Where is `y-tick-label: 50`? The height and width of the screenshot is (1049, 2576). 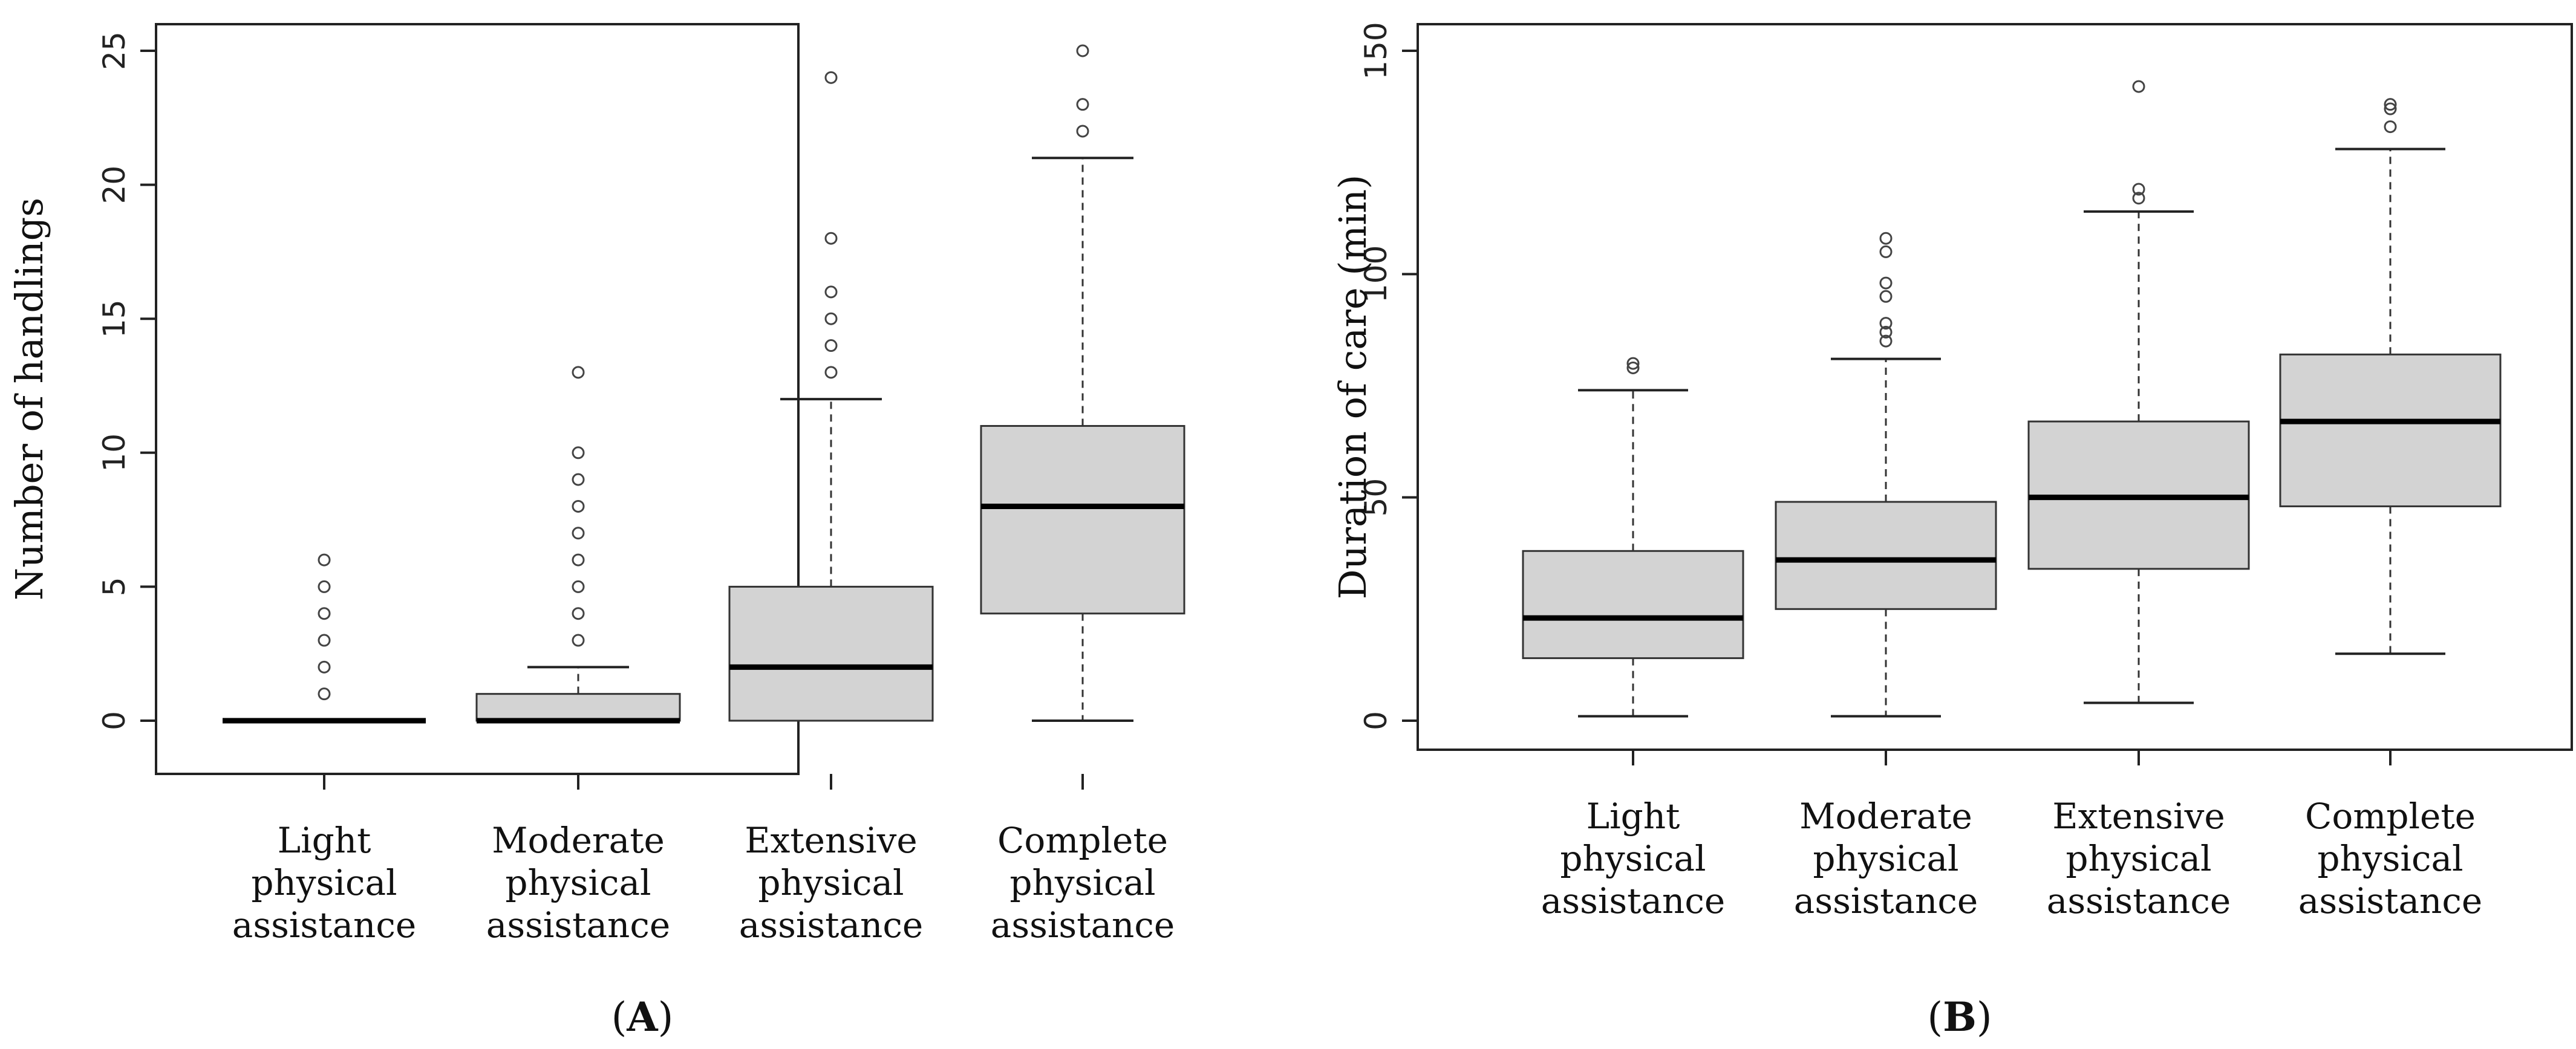 y-tick-label: 50 is located at coordinates (1376, 497).